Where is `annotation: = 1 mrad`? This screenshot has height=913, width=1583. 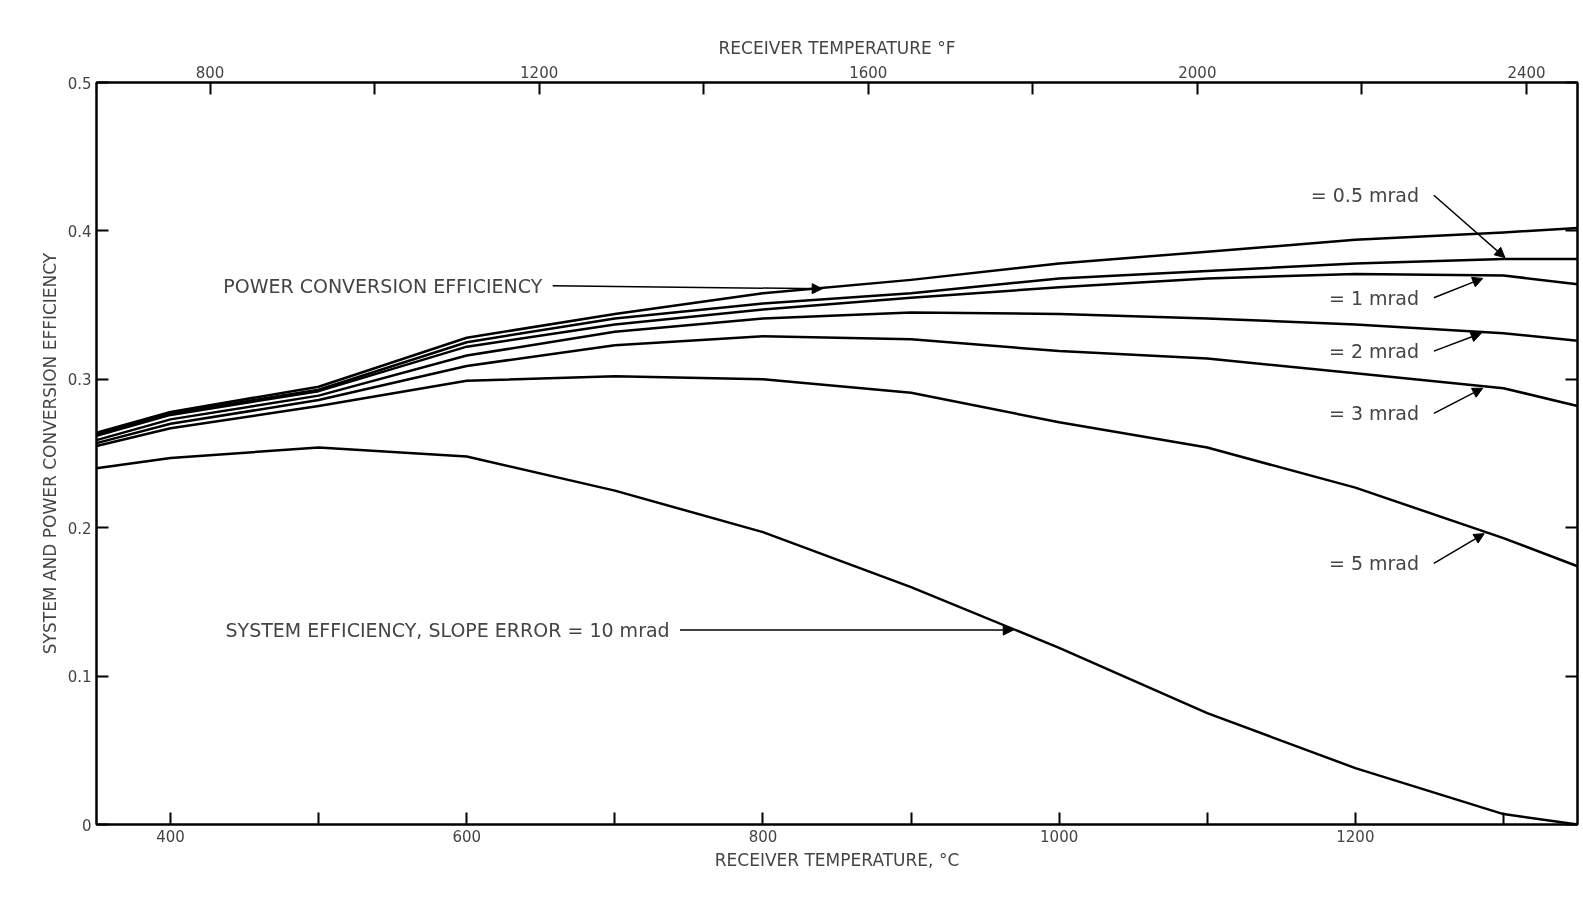
annotation: = 1 mrad is located at coordinates (1374, 297).